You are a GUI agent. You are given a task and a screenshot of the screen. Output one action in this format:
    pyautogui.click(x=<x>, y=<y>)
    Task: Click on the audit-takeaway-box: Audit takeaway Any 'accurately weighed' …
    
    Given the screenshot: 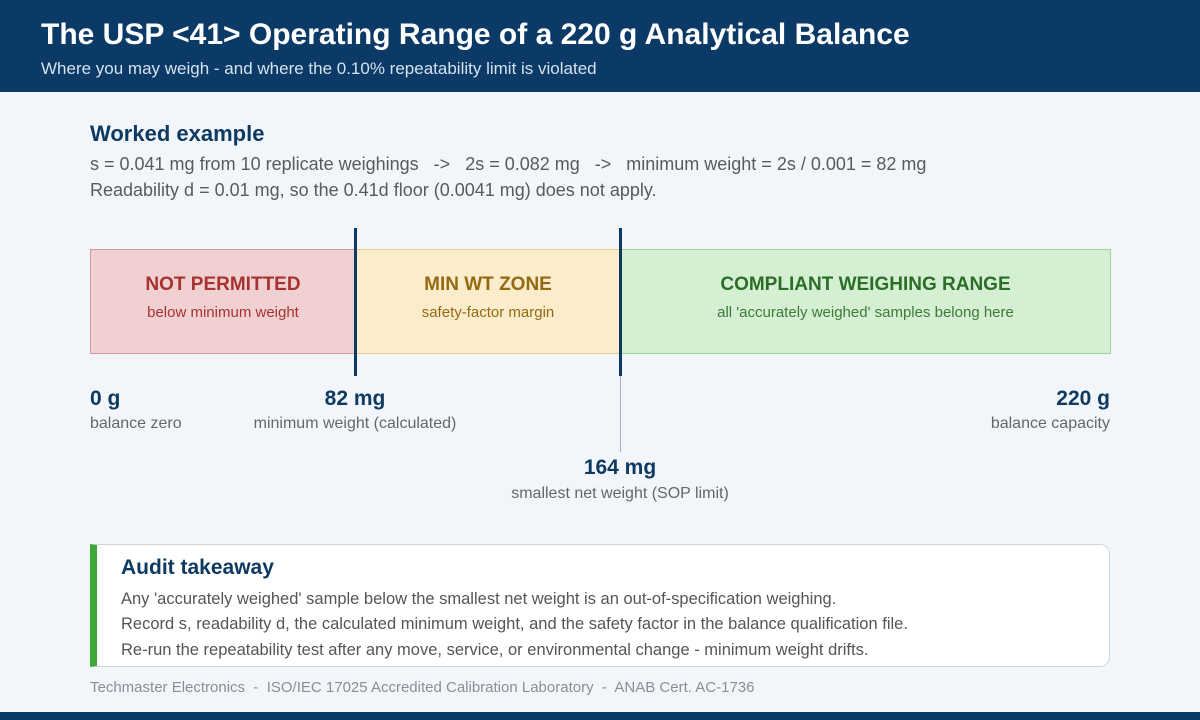 What is the action you would take?
    pyautogui.click(x=600, y=605)
    